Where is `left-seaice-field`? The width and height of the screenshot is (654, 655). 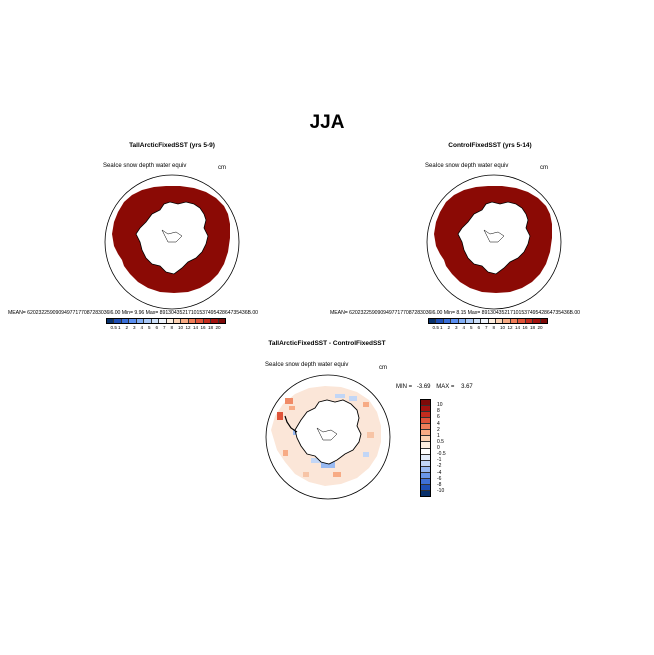
left-seaice-field is located at coordinates (171, 239).